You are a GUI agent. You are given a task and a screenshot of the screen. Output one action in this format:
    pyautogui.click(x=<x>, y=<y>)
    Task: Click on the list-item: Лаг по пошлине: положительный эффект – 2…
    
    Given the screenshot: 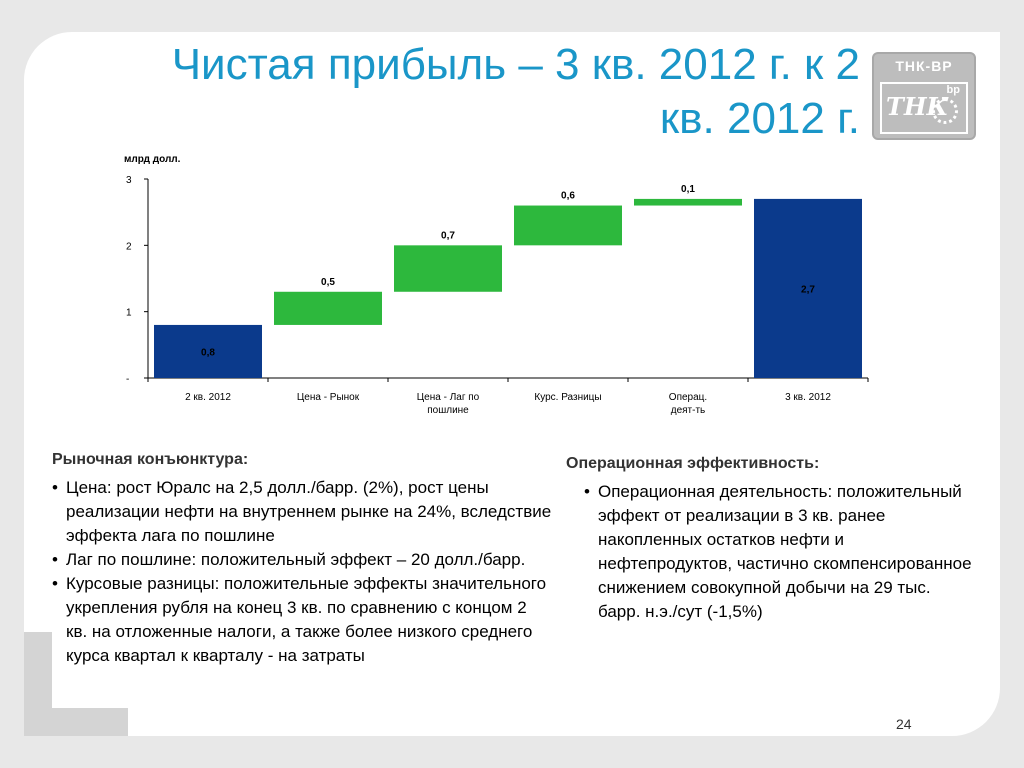 What is the action you would take?
    pyautogui.click(x=302, y=560)
    